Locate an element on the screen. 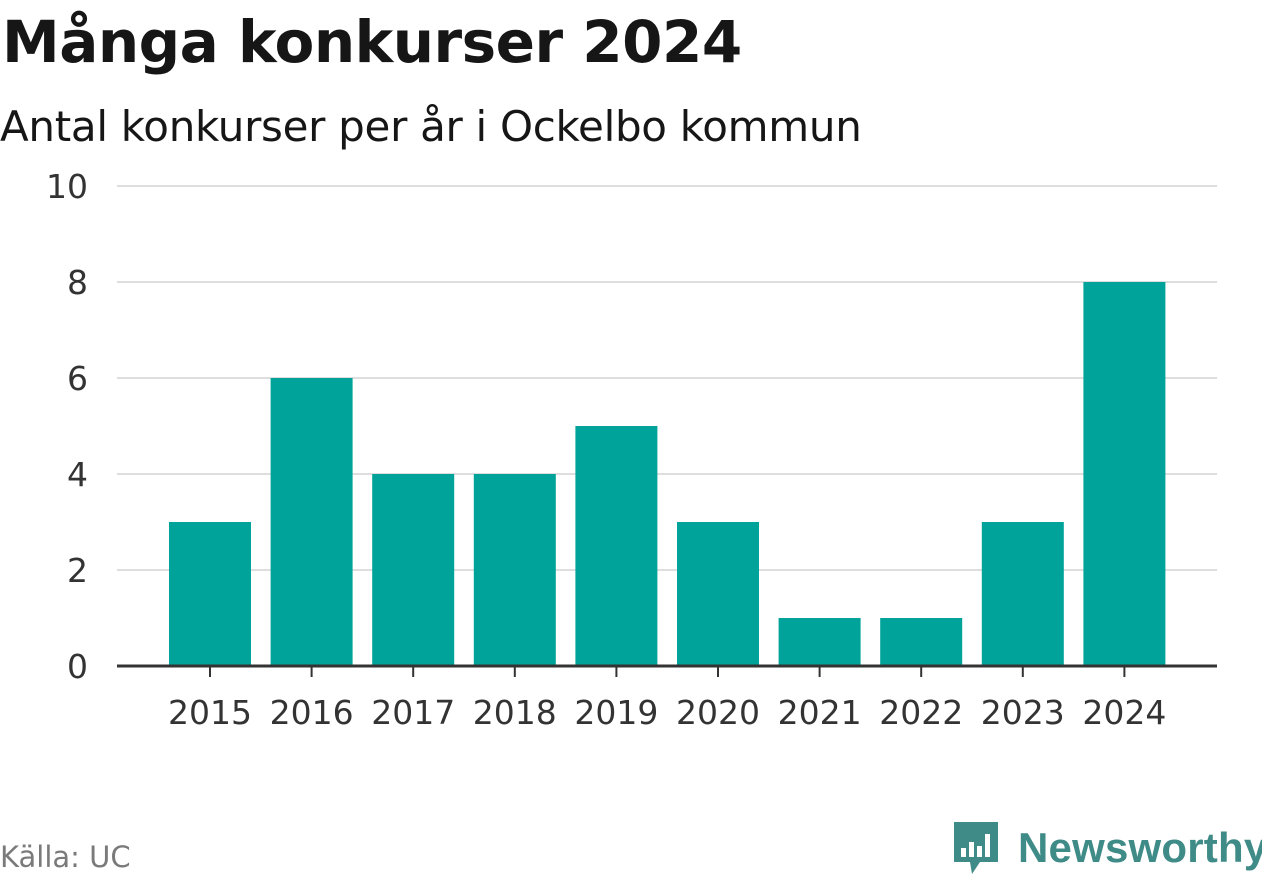 The image size is (1262, 879). brand: Newsworthy is located at coordinates (1106, 848).